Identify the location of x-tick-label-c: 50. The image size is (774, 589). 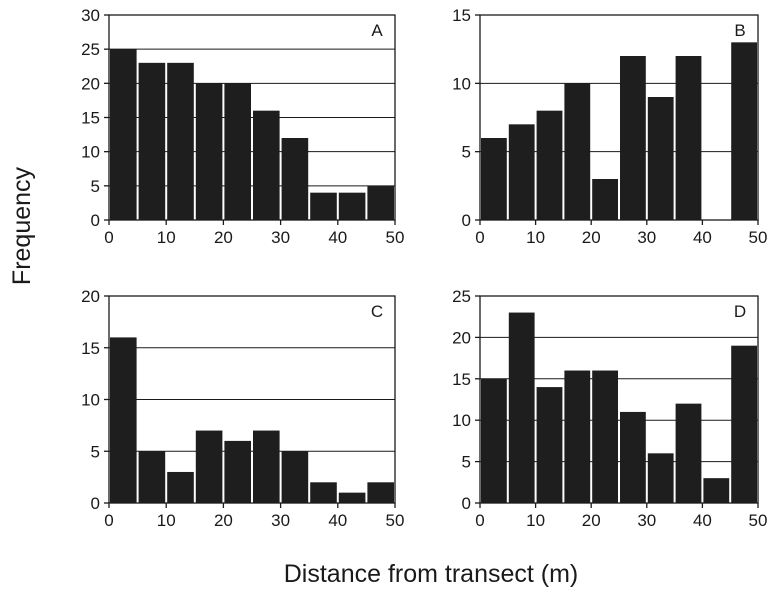
(395, 520).